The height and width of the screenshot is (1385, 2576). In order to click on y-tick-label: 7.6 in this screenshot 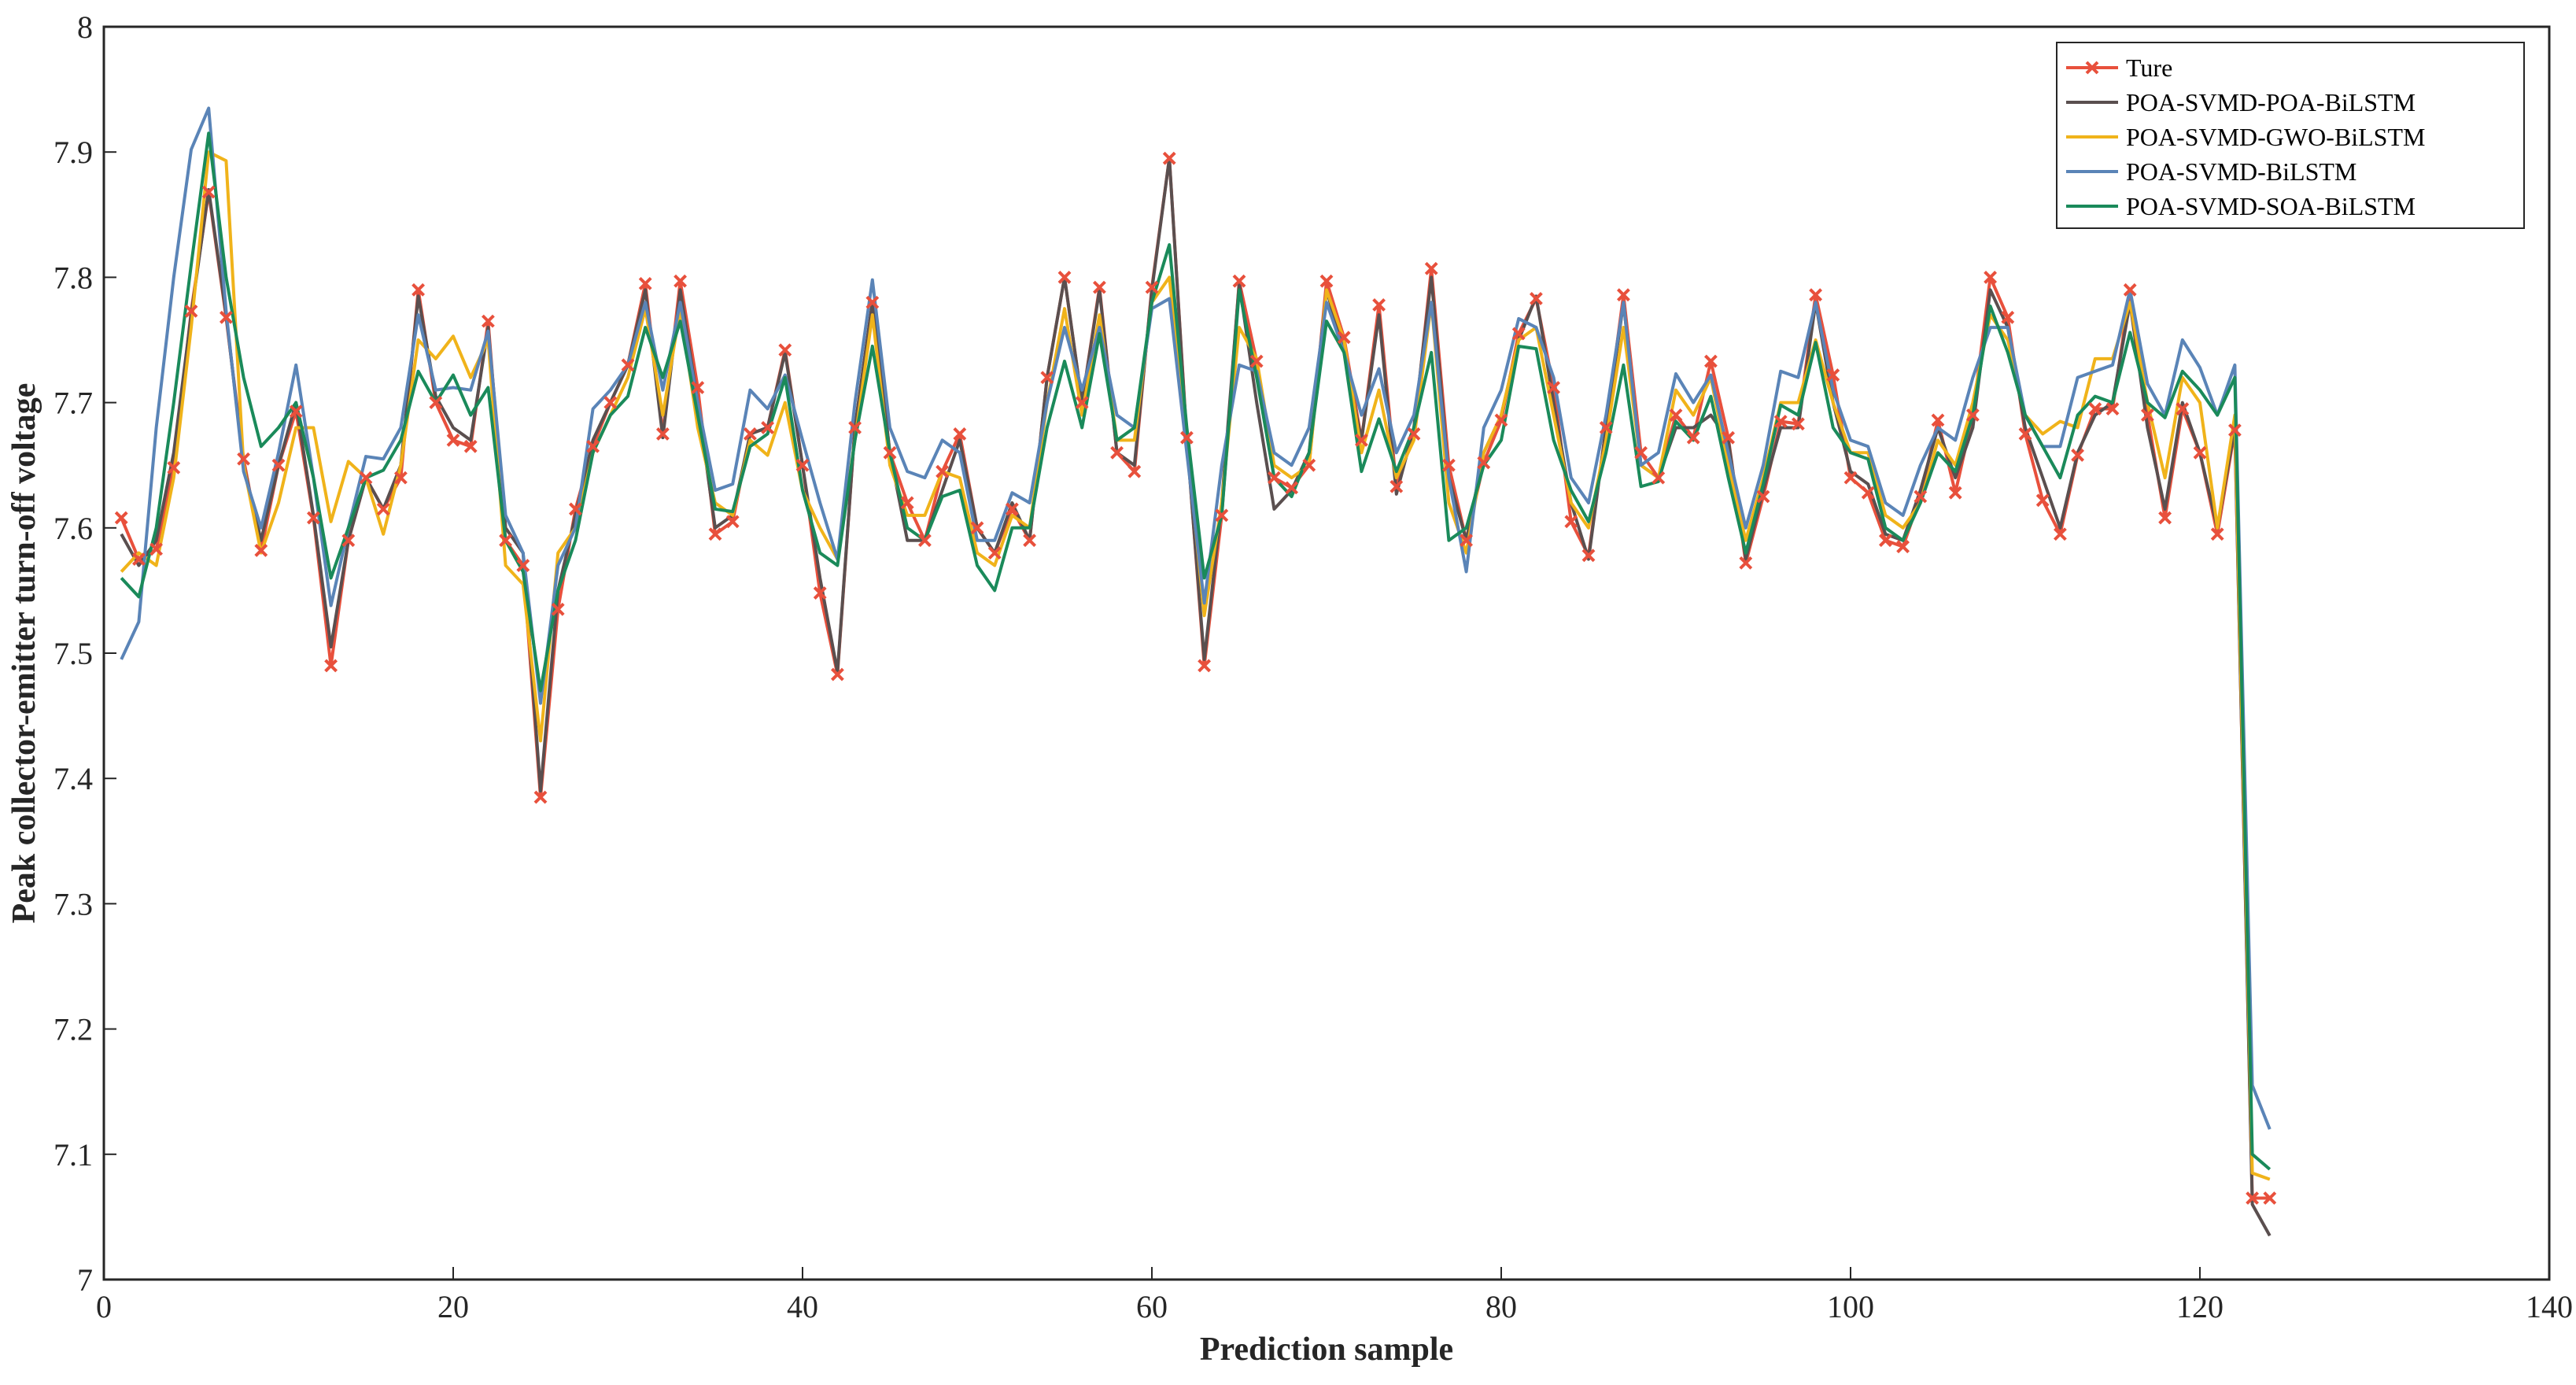, I will do `click(73, 528)`.